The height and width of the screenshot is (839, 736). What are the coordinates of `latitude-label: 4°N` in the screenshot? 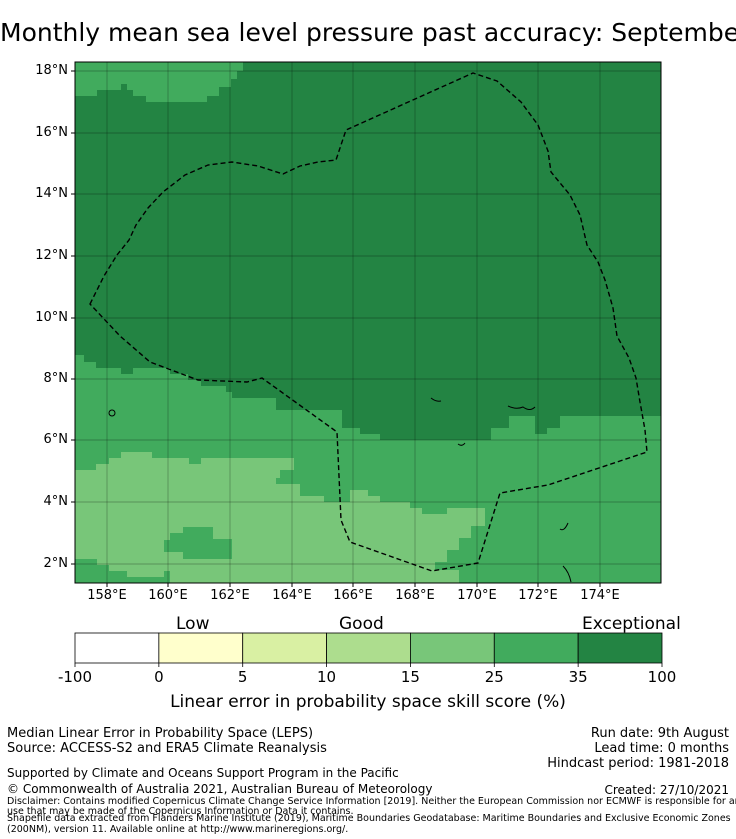 It's located at (56, 501).